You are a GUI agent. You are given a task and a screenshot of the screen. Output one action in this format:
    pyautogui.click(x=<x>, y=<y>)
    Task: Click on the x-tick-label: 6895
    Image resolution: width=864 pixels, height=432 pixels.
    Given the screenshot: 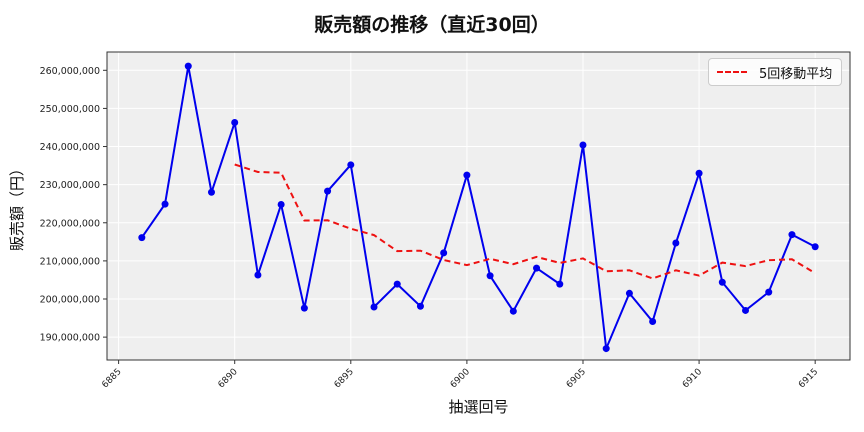 What is the action you would take?
    pyautogui.click(x=344, y=378)
    